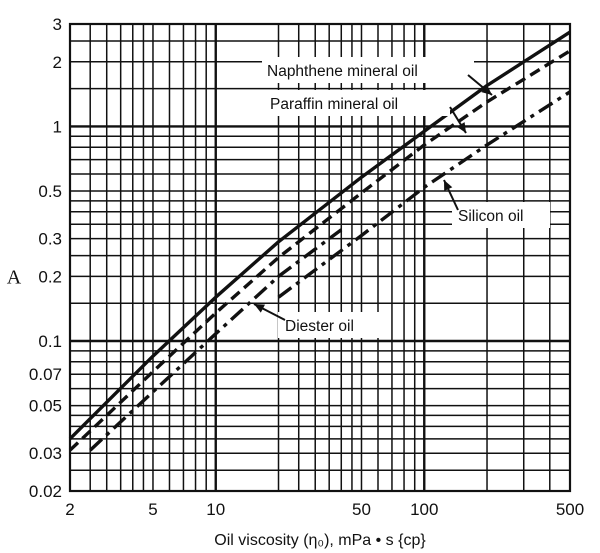  Describe the element at coordinates (490, 216) in the screenshot. I see `series-label-silicon-oil: Silicon oil` at that location.